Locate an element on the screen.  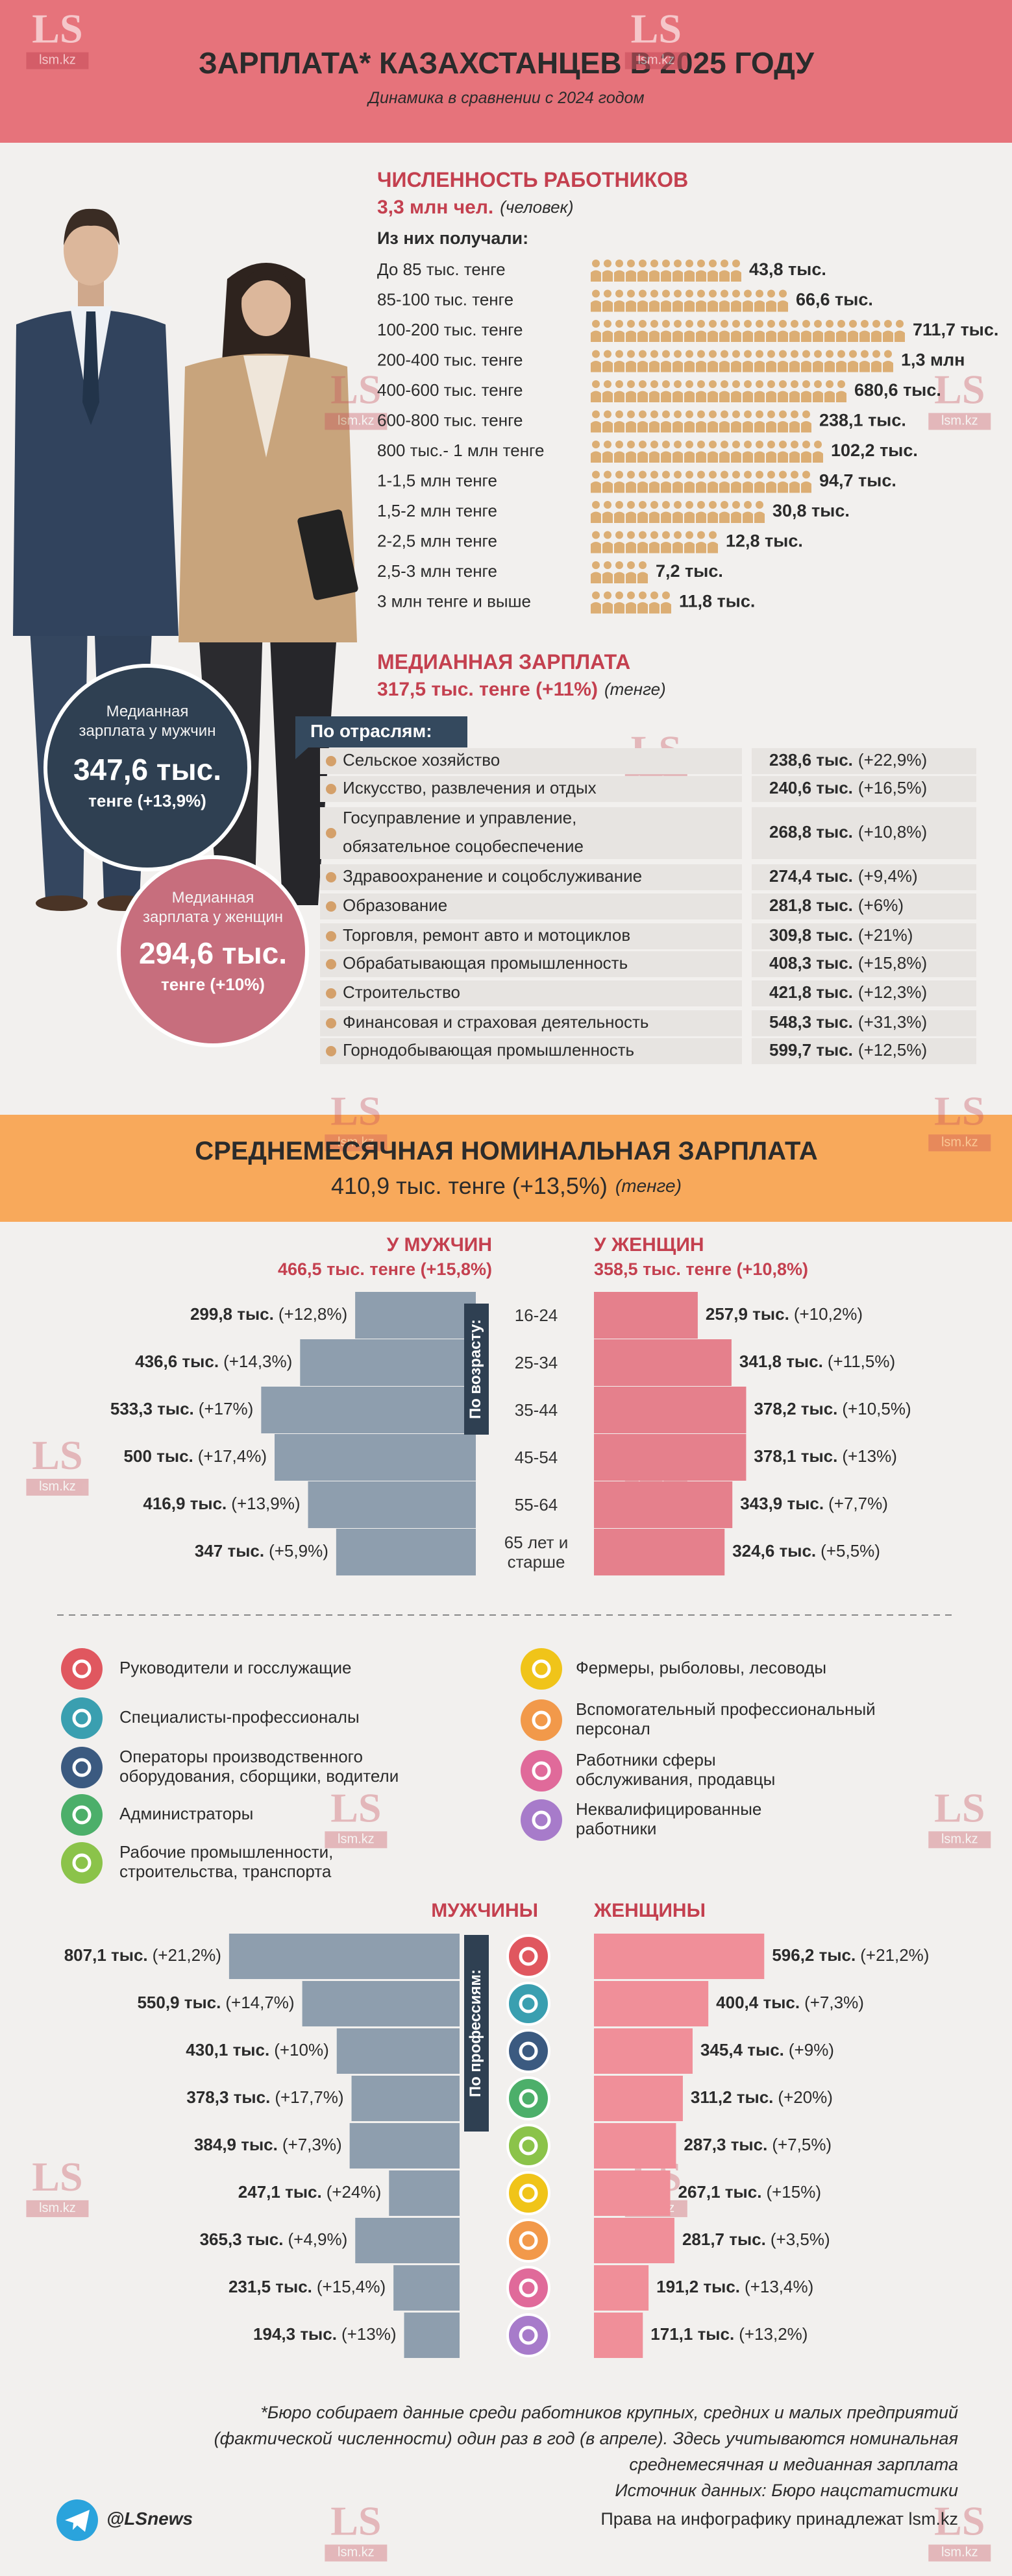
bar-label: 384,9 тыс. (+7,3%) is located at coordinates (268, 2144).